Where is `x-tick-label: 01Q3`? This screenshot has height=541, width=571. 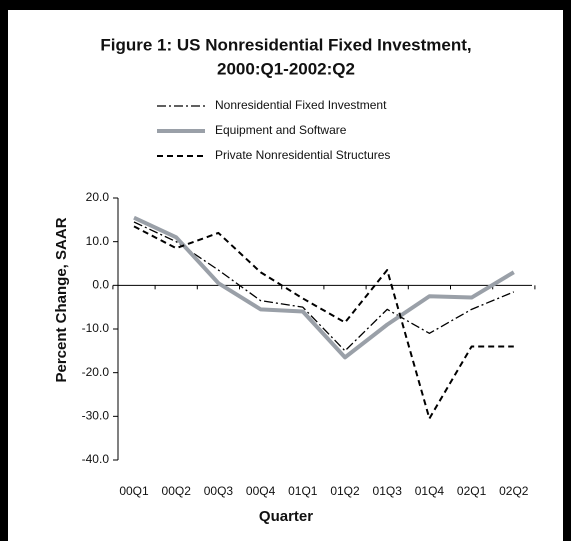 x-tick-label: 01Q3 is located at coordinates (388, 491).